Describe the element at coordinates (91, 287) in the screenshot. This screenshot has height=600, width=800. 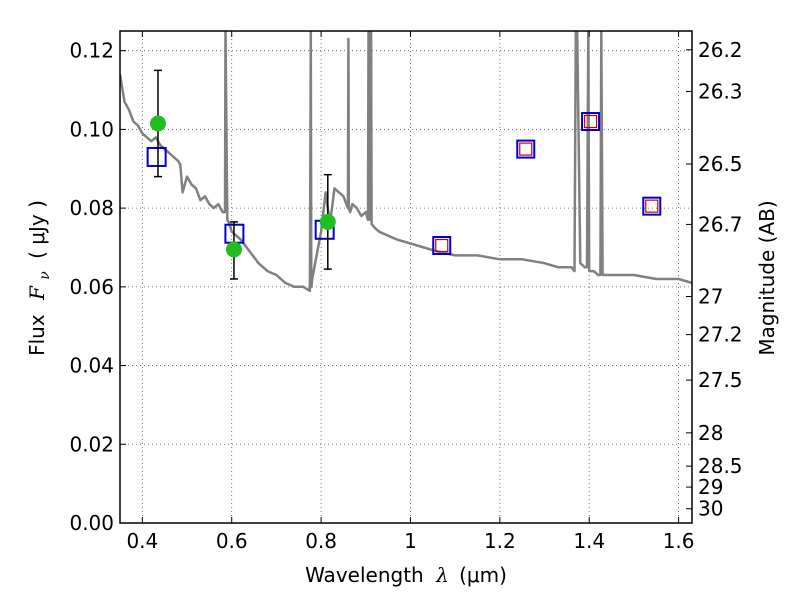
I see `y-tick-label: 0.06` at that location.